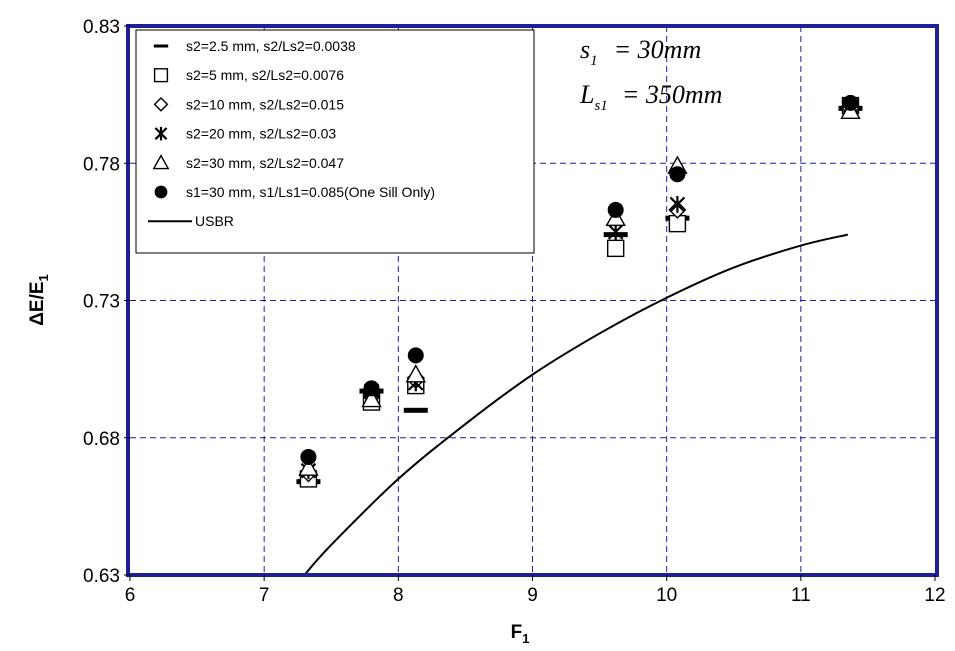 Image resolution: width=955 pixels, height=651 pixels. What do you see at coordinates (585, 49) in the screenshot?
I see `annotation-s1-var: s` at bounding box center [585, 49].